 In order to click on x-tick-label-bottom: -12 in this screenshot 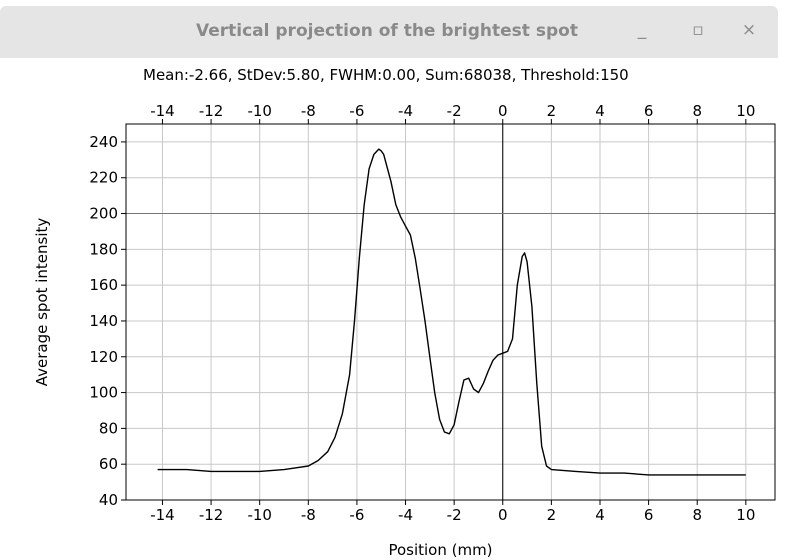, I will do `click(211, 515)`.